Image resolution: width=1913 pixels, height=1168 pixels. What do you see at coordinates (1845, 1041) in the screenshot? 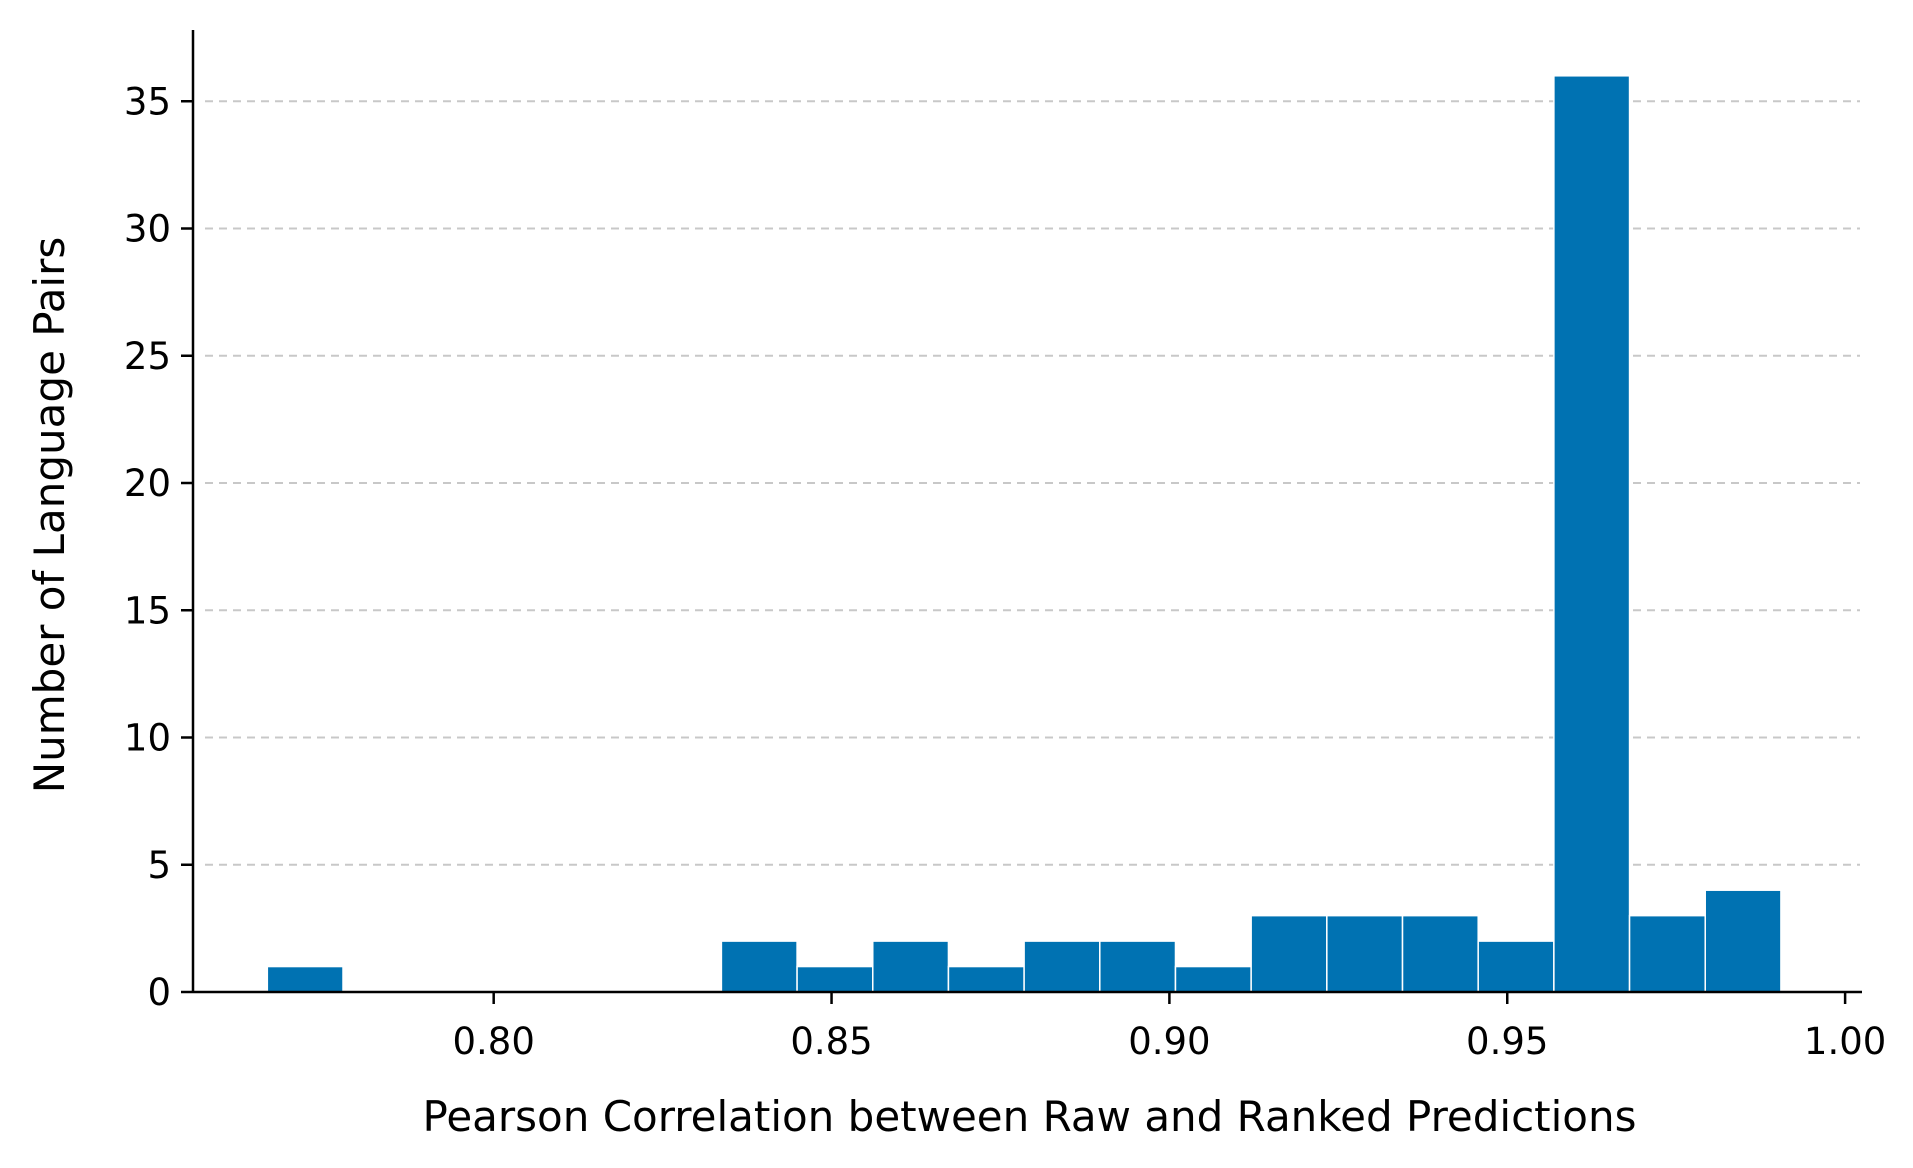
I see `x-tick-label-4: 1.00` at bounding box center [1845, 1041].